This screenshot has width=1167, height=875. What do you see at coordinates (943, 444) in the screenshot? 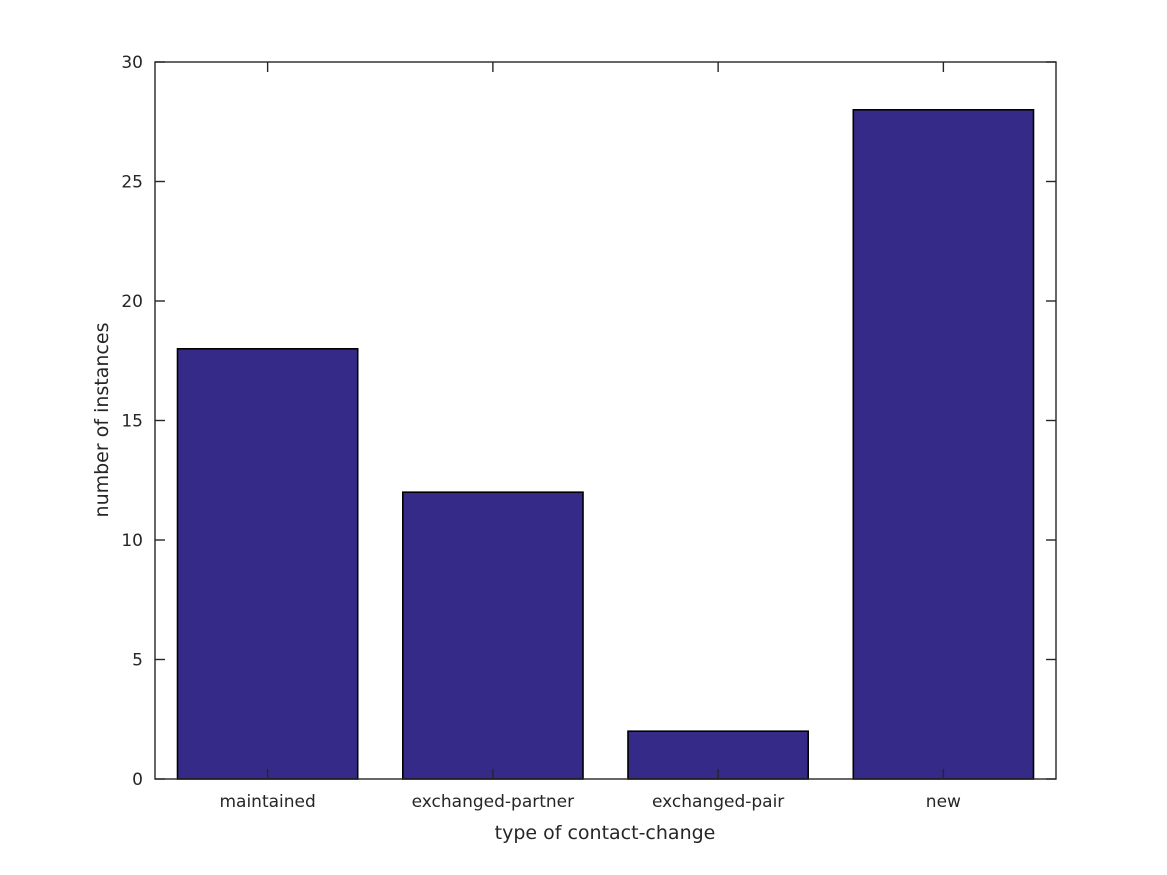
I see `bar-new` at bounding box center [943, 444].